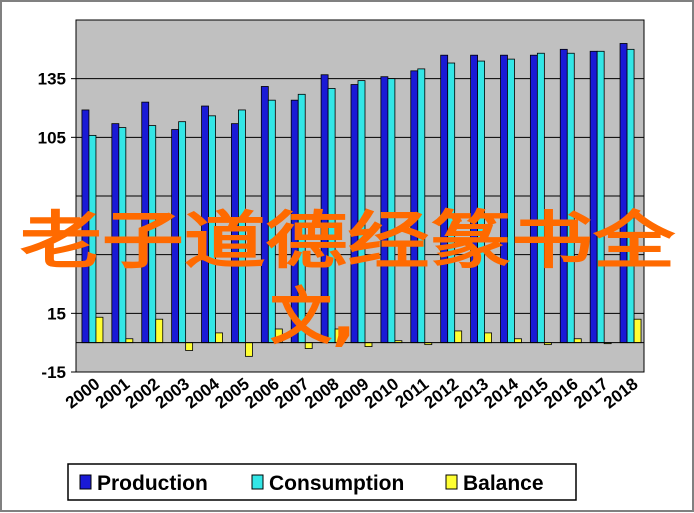 The height and width of the screenshot is (513, 694). I want to click on legend-label: Balance, so click(503, 483).